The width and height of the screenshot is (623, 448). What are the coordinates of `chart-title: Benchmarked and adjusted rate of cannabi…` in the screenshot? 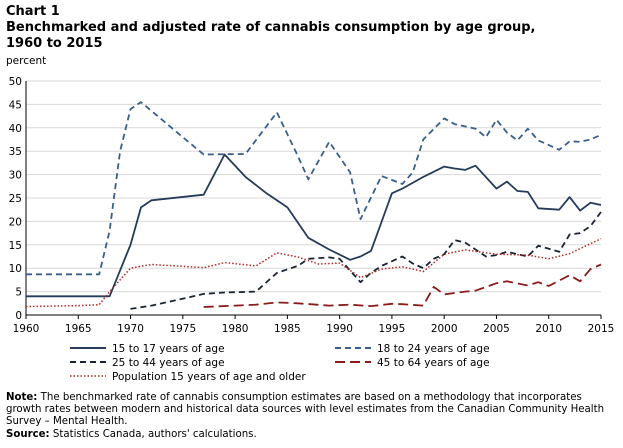 It's located at (271, 35).